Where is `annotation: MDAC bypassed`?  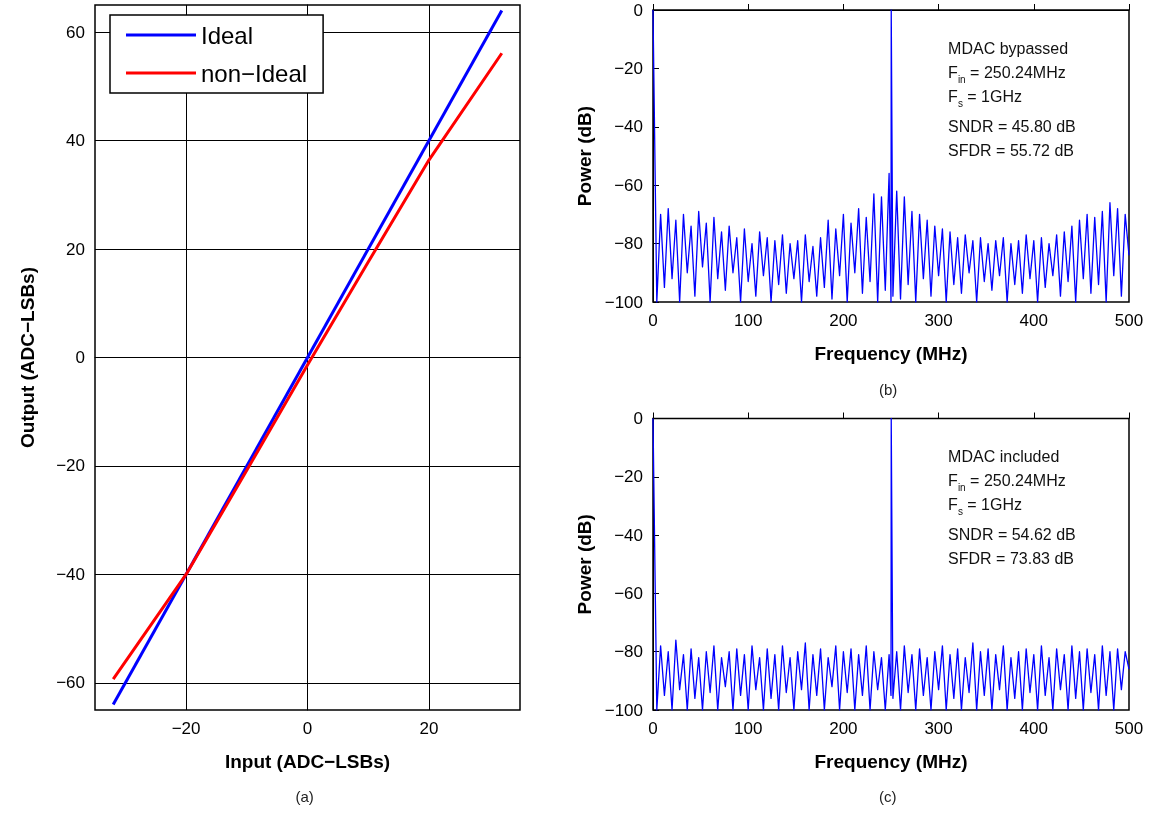
annotation: MDAC bypassed is located at coordinates (1008, 48).